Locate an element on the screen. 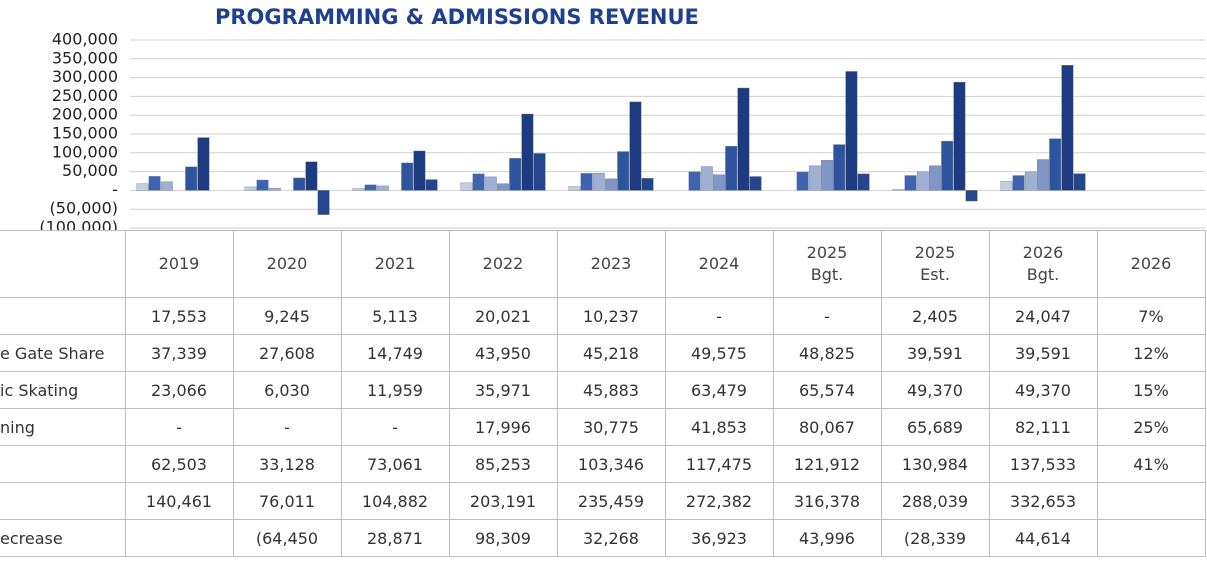 The height and width of the screenshot is (564, 1207). category-header: 2020 is located at coordinates (287, 264).